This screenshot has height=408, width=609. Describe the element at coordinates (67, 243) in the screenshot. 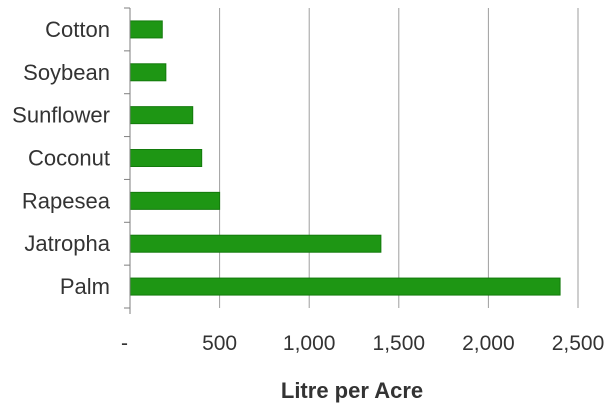

I see `category-label-jatropha: Jatropha` at that location.